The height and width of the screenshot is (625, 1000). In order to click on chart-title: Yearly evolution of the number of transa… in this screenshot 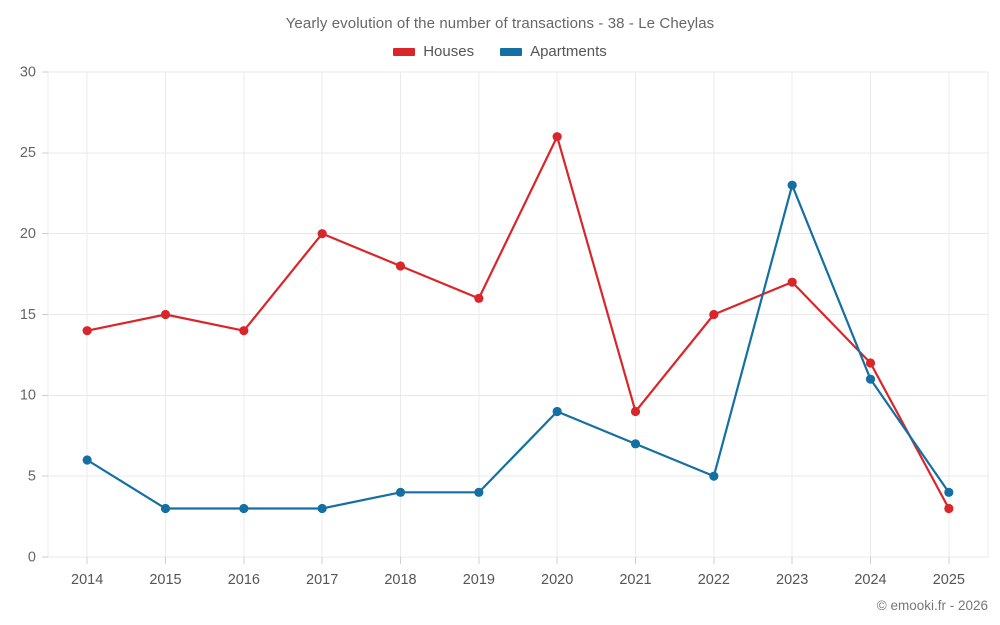, I will do `click(500, 23)`.